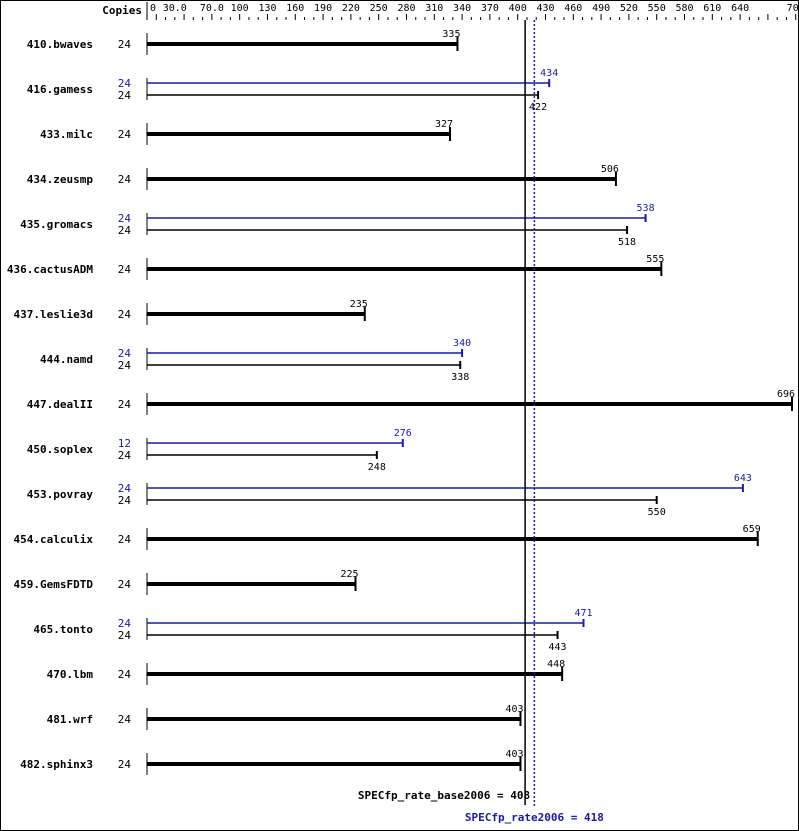 This screenshot has width=799, height=831. Describe the element at coordinates (752, 529) in the screenshot. I see `base-value: 659` at that location.